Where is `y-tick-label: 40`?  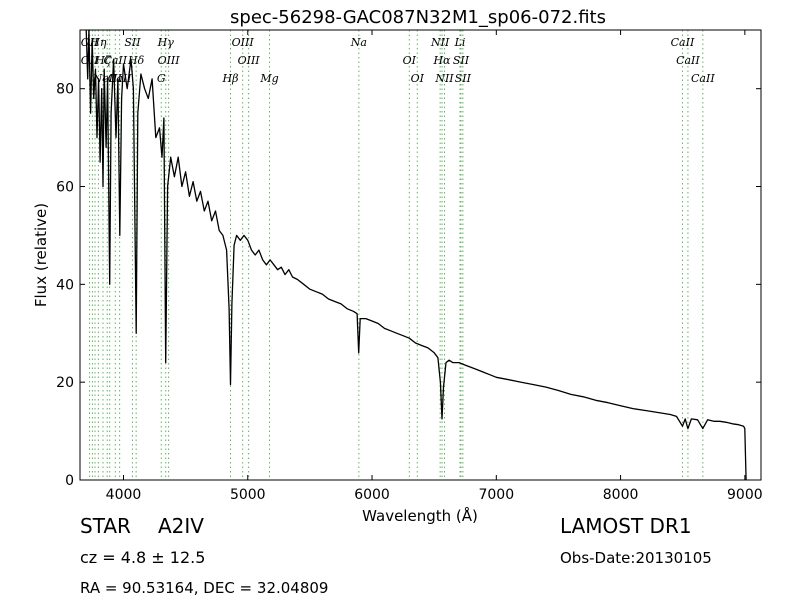
y-tick-label: 40 is located at coordinates (65, 285).